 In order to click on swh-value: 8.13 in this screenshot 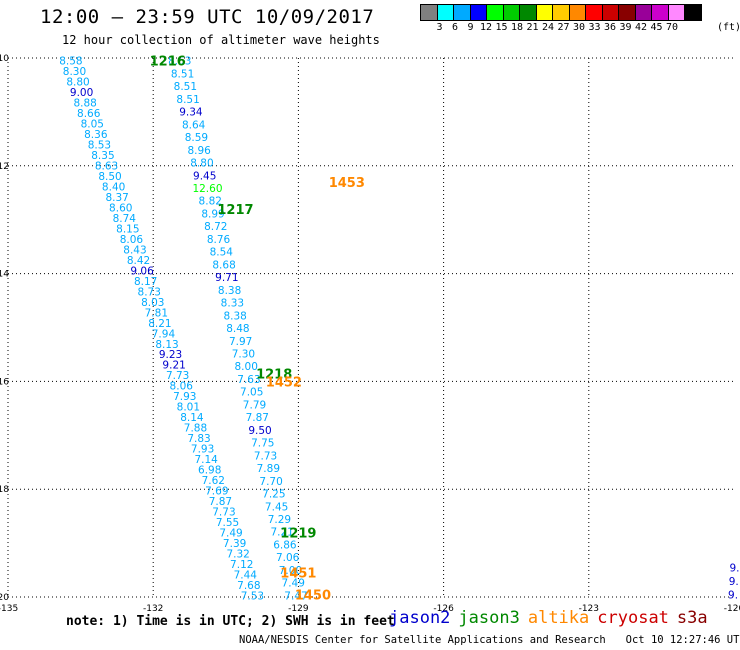, I will do `click(166, 345)`.